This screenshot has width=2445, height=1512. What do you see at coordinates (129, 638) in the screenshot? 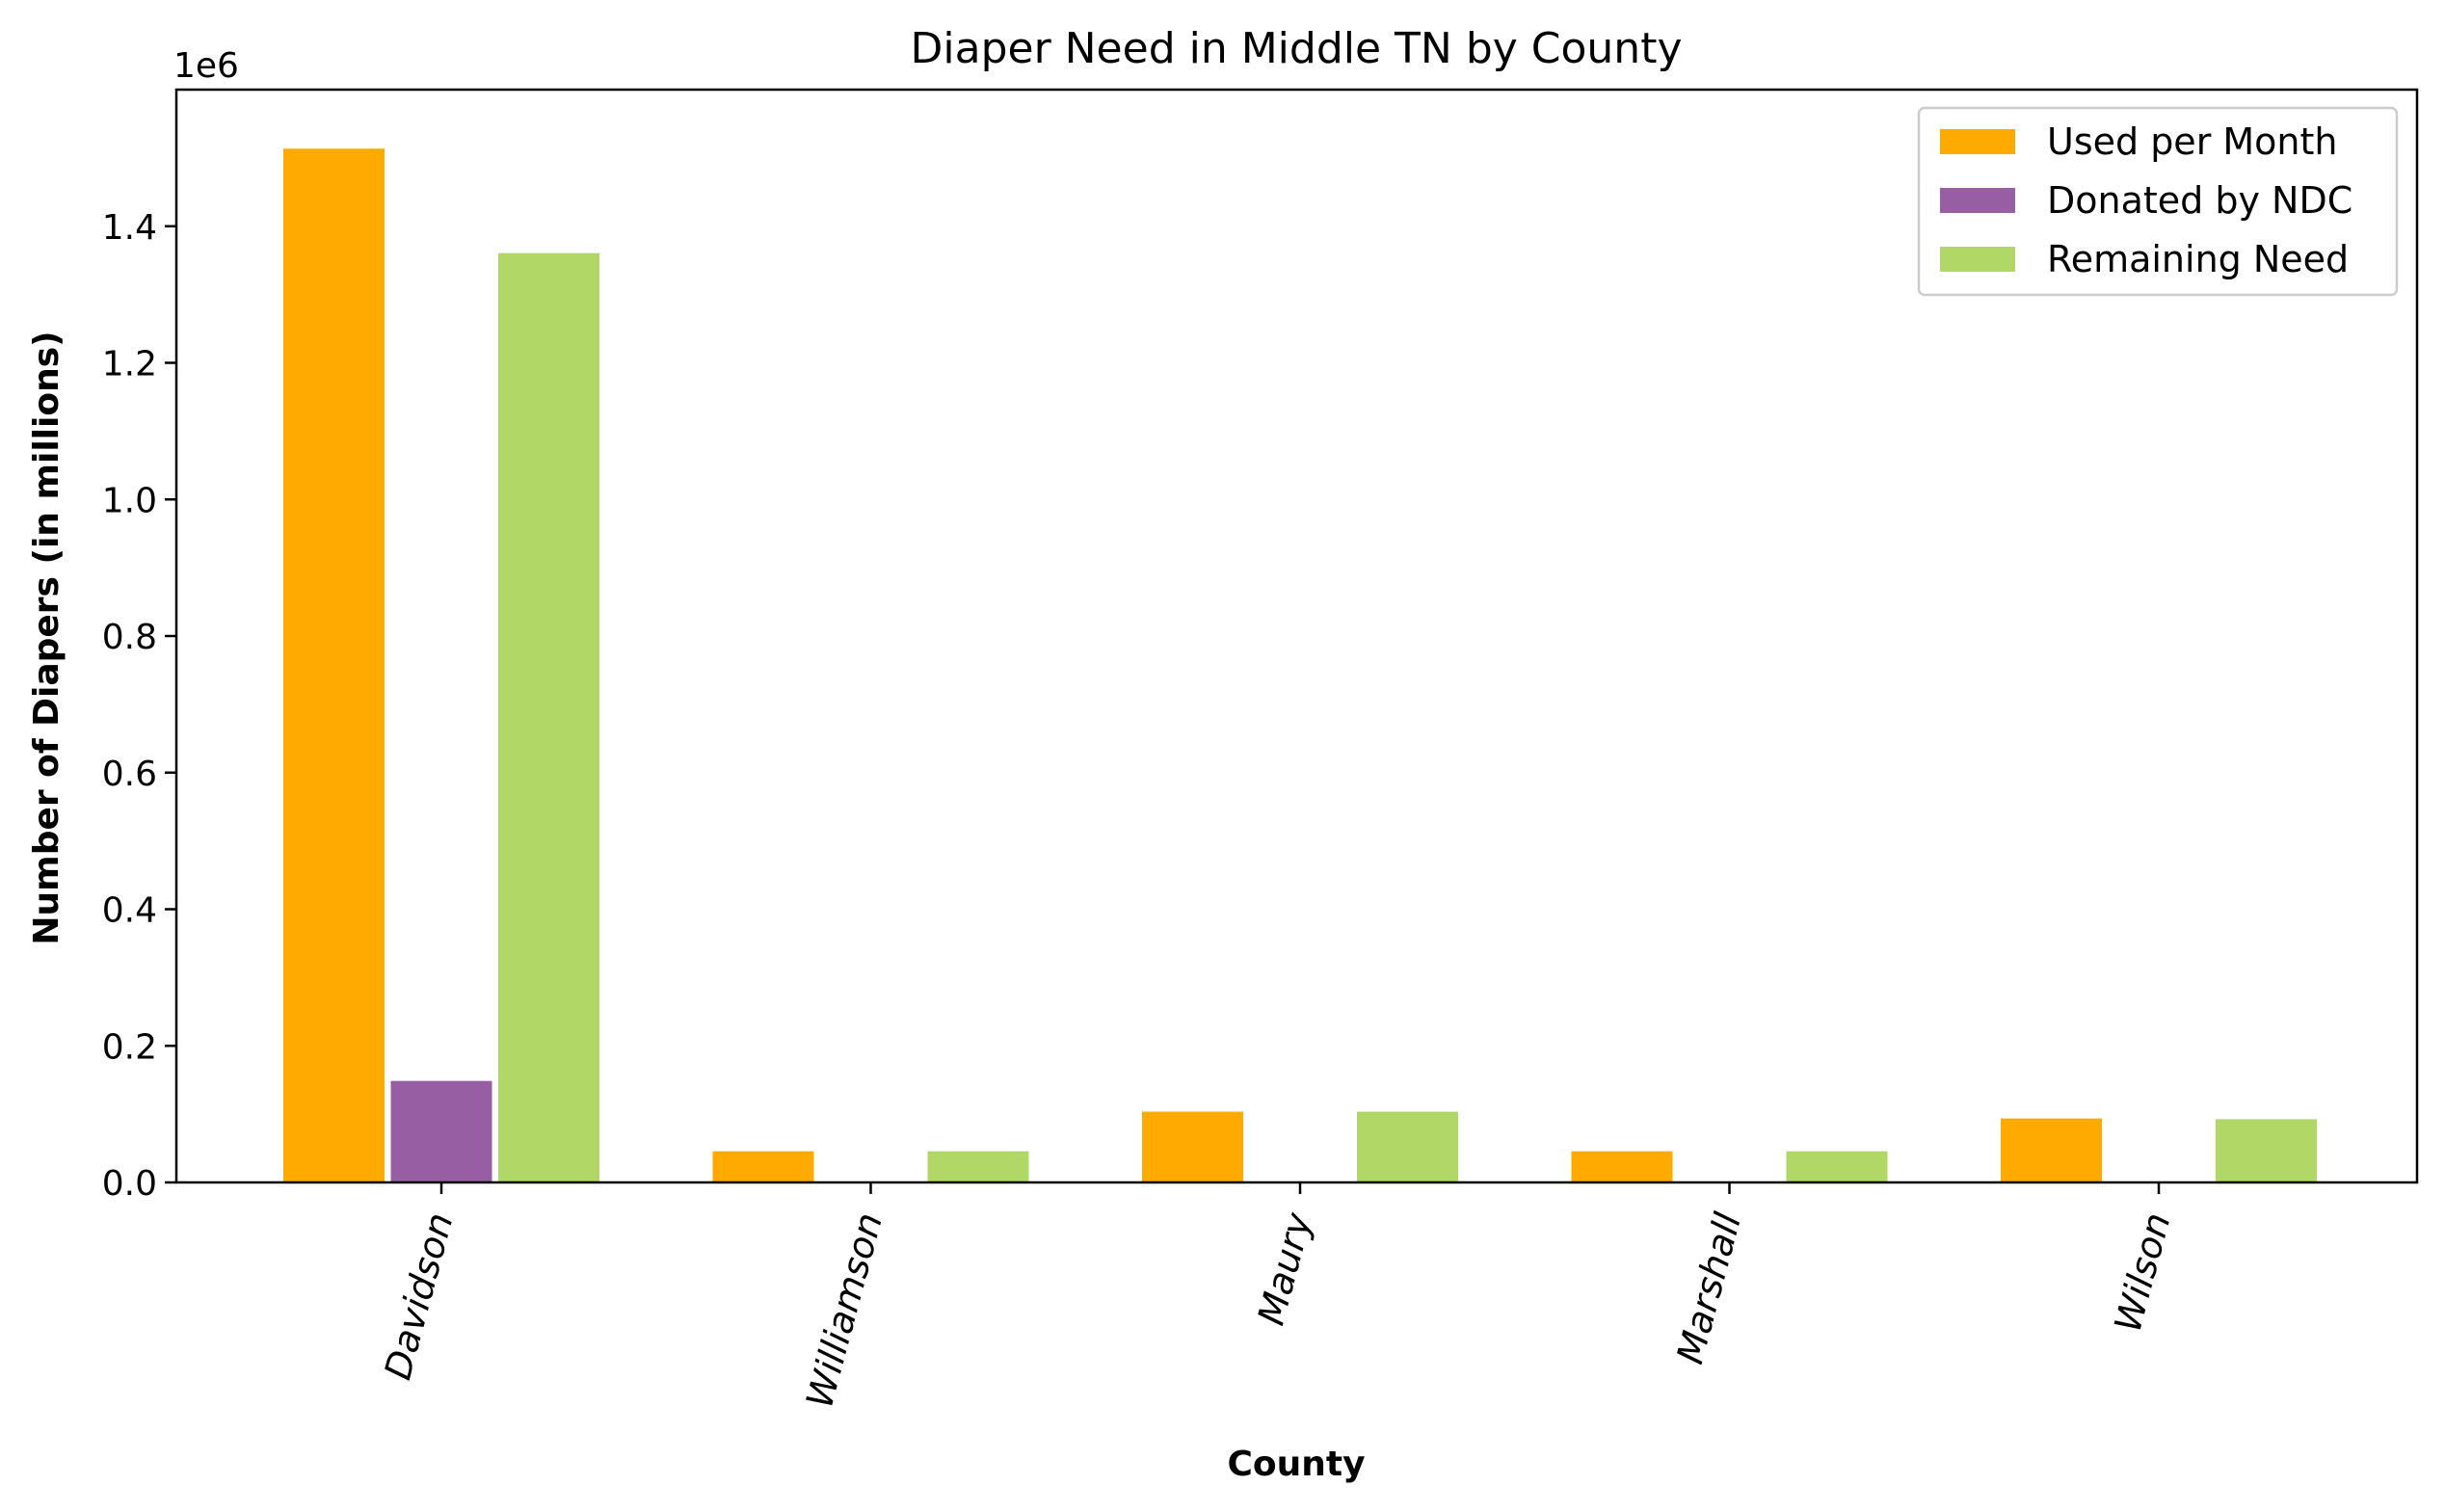
I see `y-tick-label: 0.8` at bounding box center [129, 638].